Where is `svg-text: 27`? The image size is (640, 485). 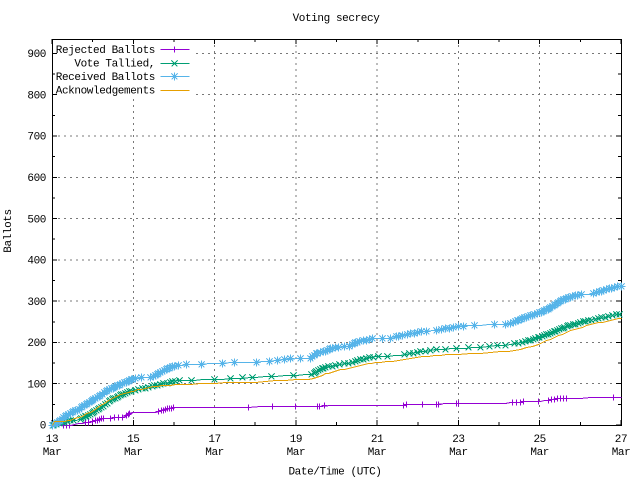 svg-text: 27 is located at coordinates (621, 440).